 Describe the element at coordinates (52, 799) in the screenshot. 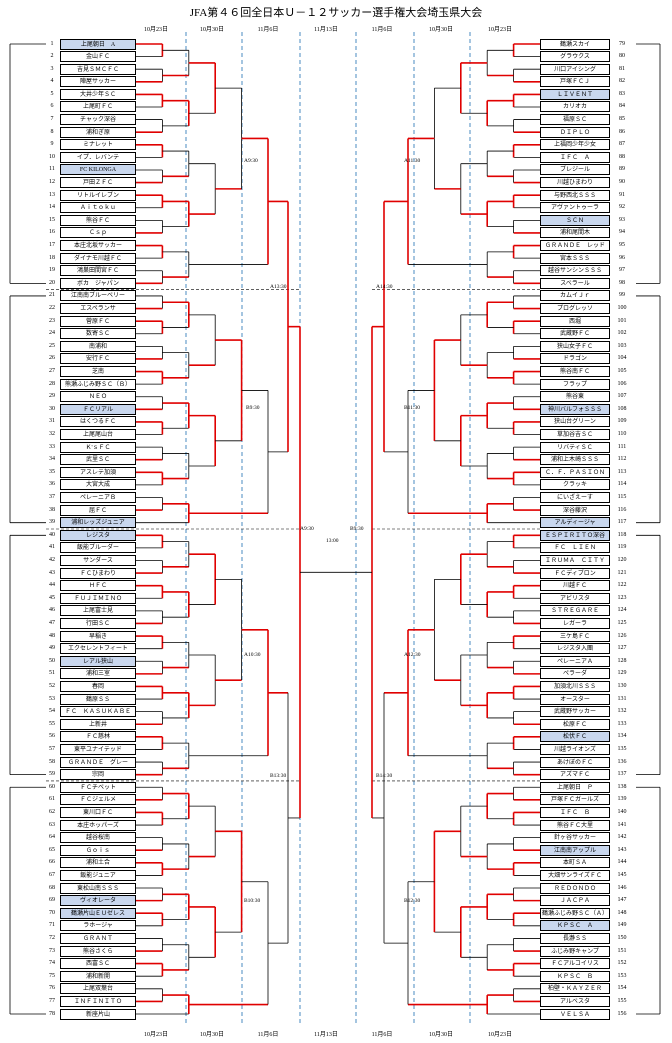

I see `team-number: 61` at that location.